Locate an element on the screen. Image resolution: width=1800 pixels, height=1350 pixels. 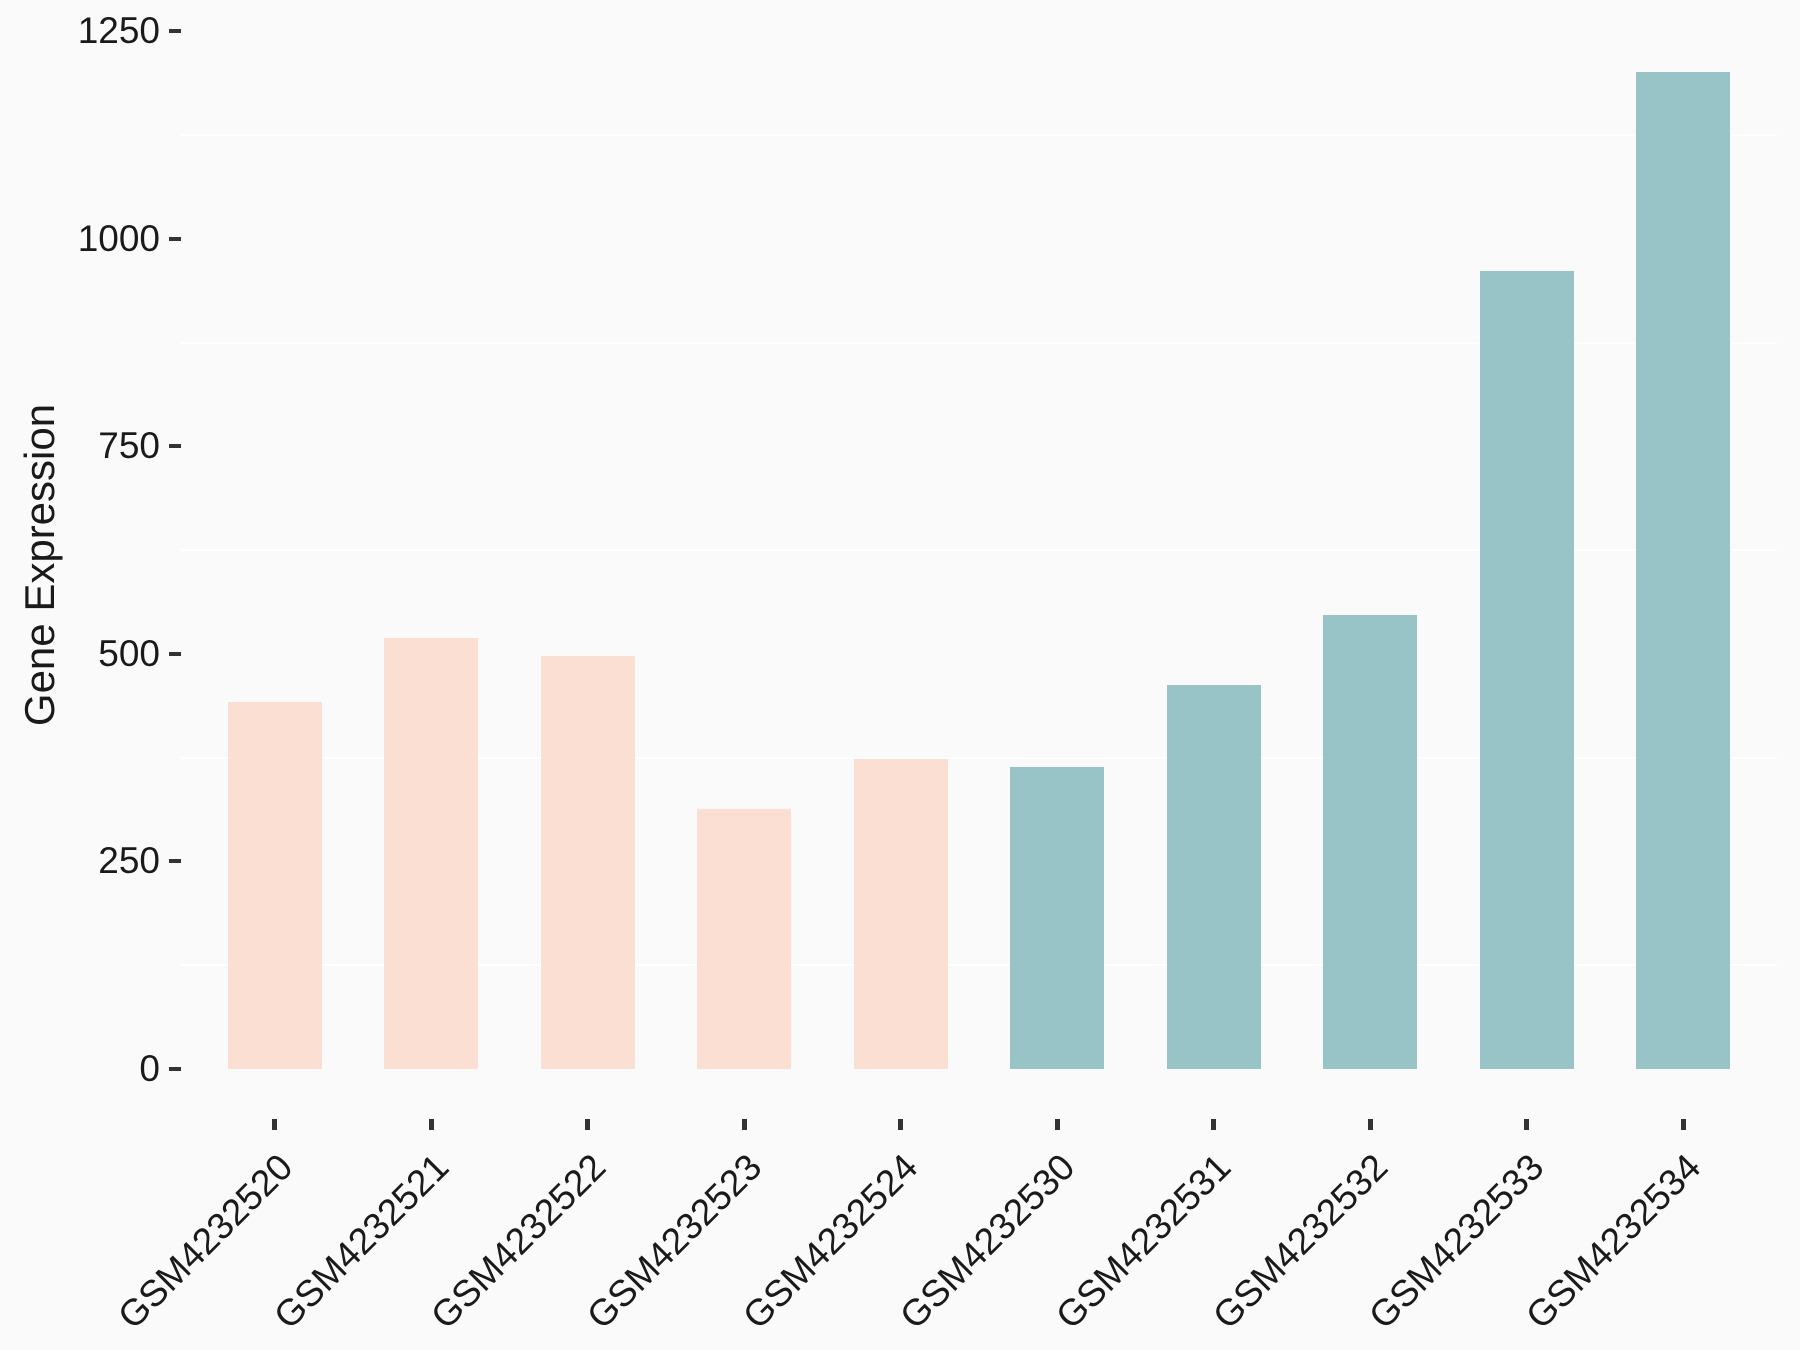
bar-GSM4232534 is located at coordinates (1683, 570).